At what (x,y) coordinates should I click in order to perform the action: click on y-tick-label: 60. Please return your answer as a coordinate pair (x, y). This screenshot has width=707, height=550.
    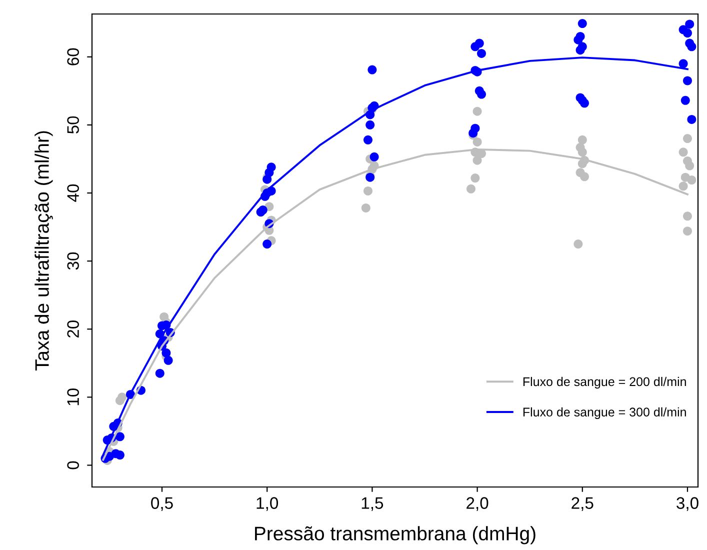
    Looking at the image, I should click on (73, 57).